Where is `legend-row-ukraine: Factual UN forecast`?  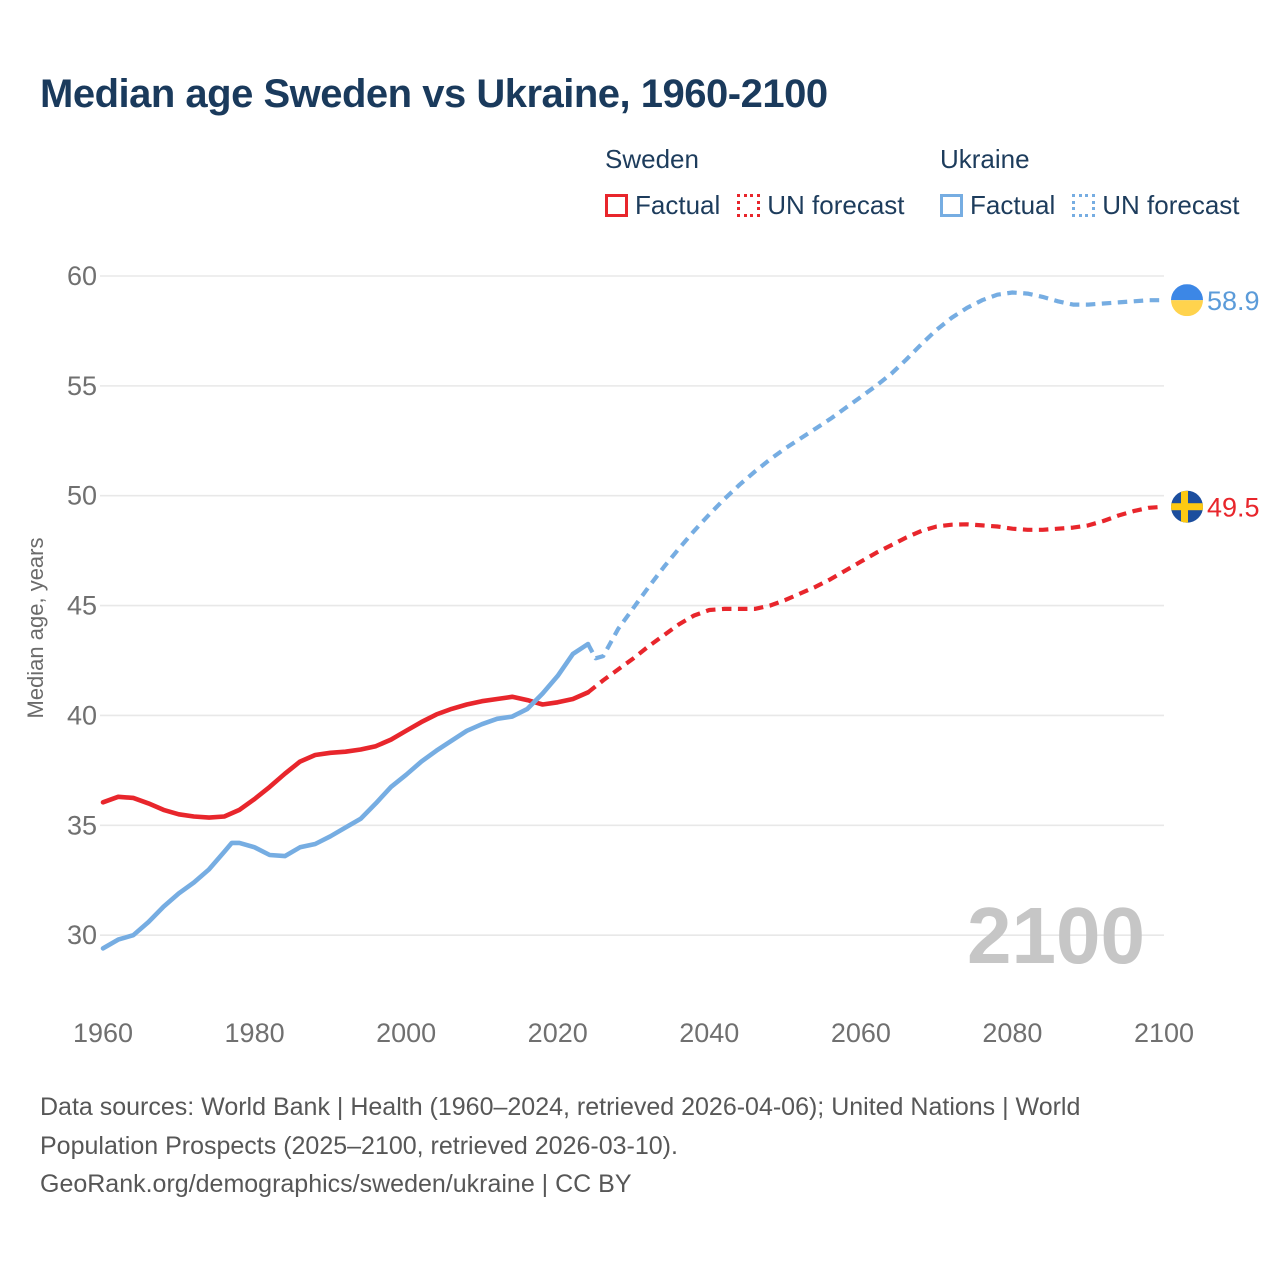 legend-row-ukraine: Factual UN forecast is located at coordinates (1090, 205).